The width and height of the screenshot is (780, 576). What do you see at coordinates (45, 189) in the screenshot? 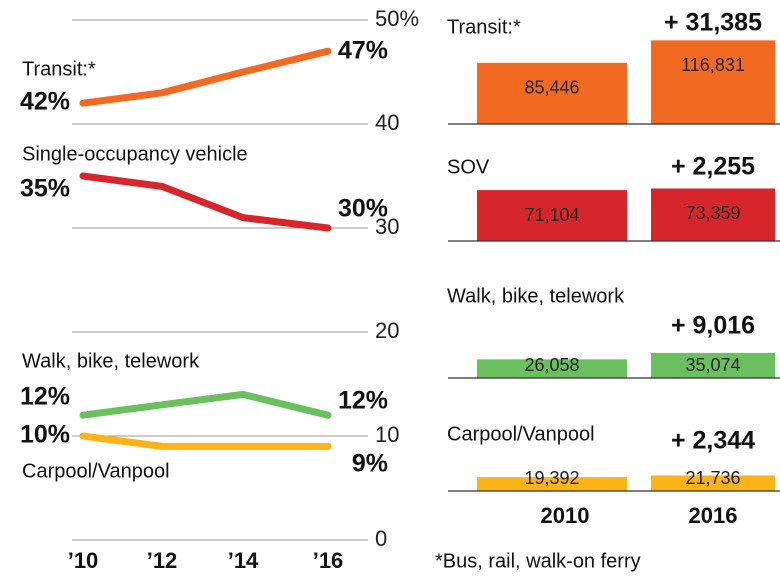
I see `value-label: 35%` at bounding box center [45, 189].